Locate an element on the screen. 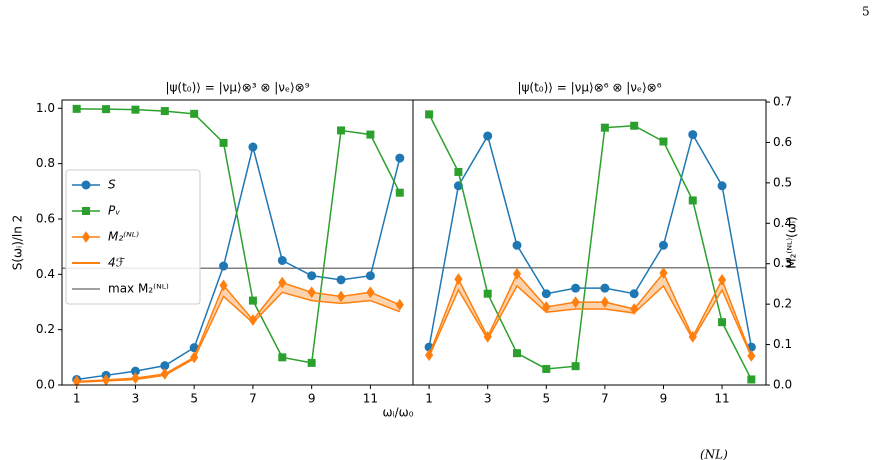 The image size is (888, 460). y2-tick-label: 0.5 is located at coordinates (782, 182).